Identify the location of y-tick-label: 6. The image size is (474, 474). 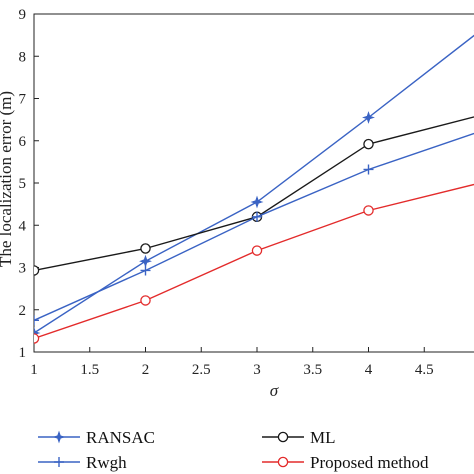
(23, 142).